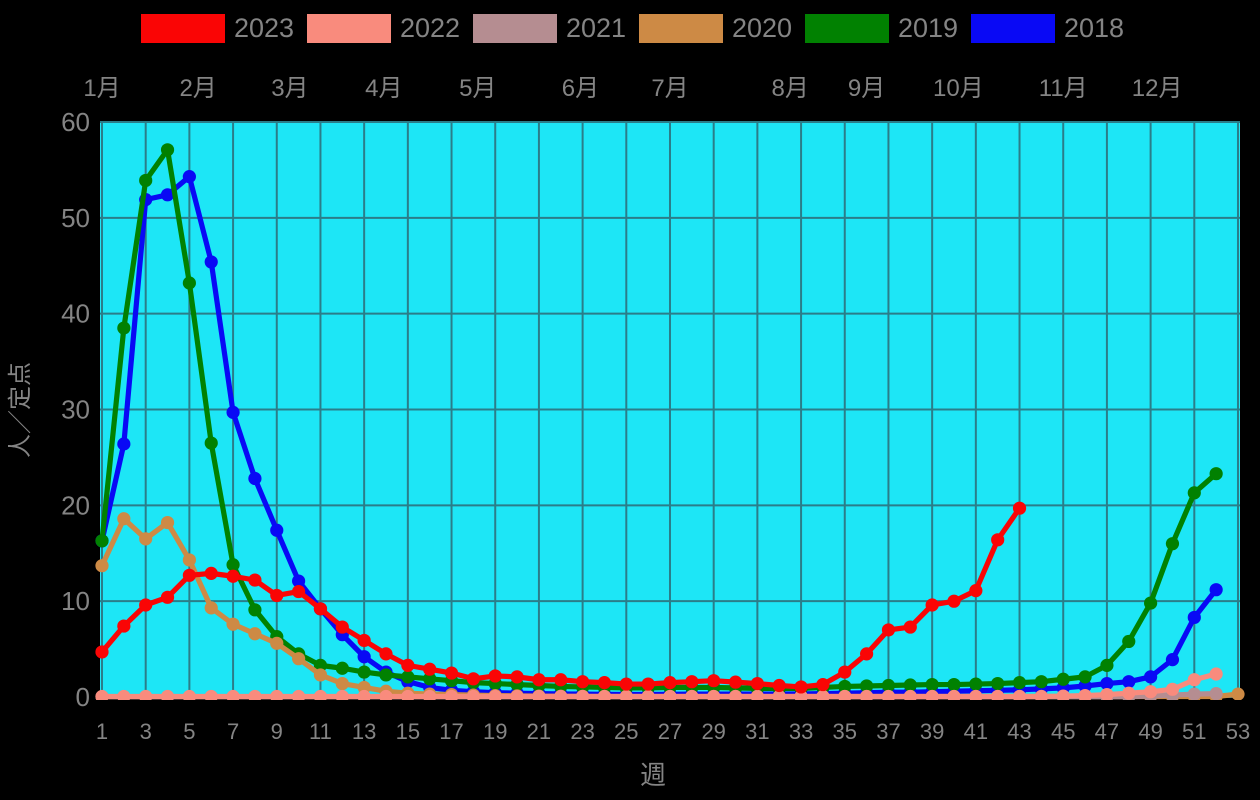 This screenshot has height=800, width=1260. Describe the element at coordinates (233, 576) in the screenshot. I see `series-2023-point-w7` at that location.